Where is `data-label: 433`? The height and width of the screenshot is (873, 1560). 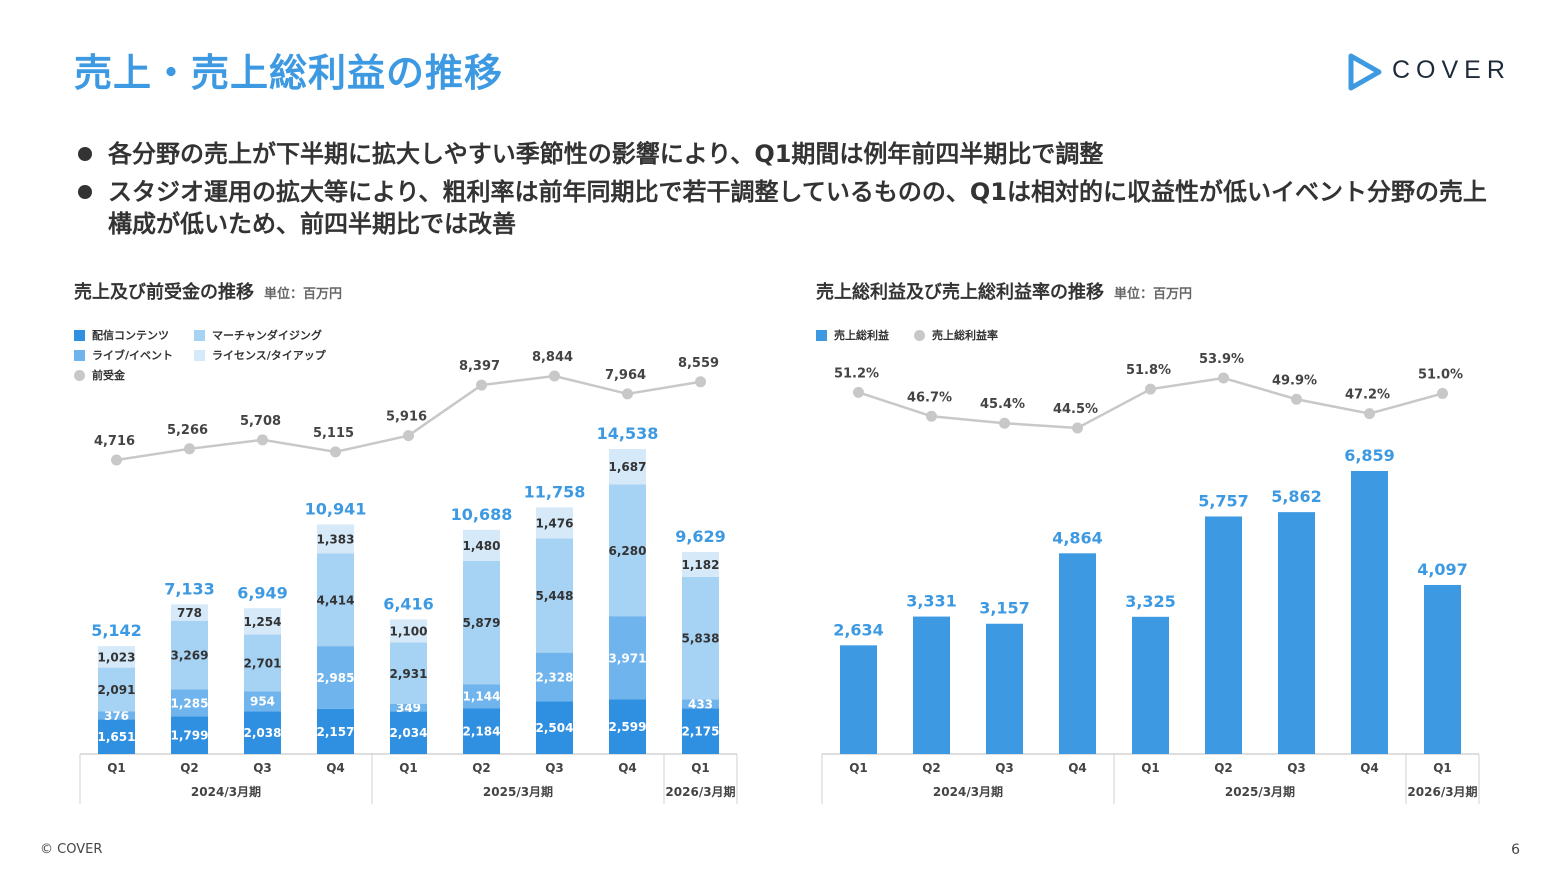
data-label: 433 is located at coordinates (700, 704).